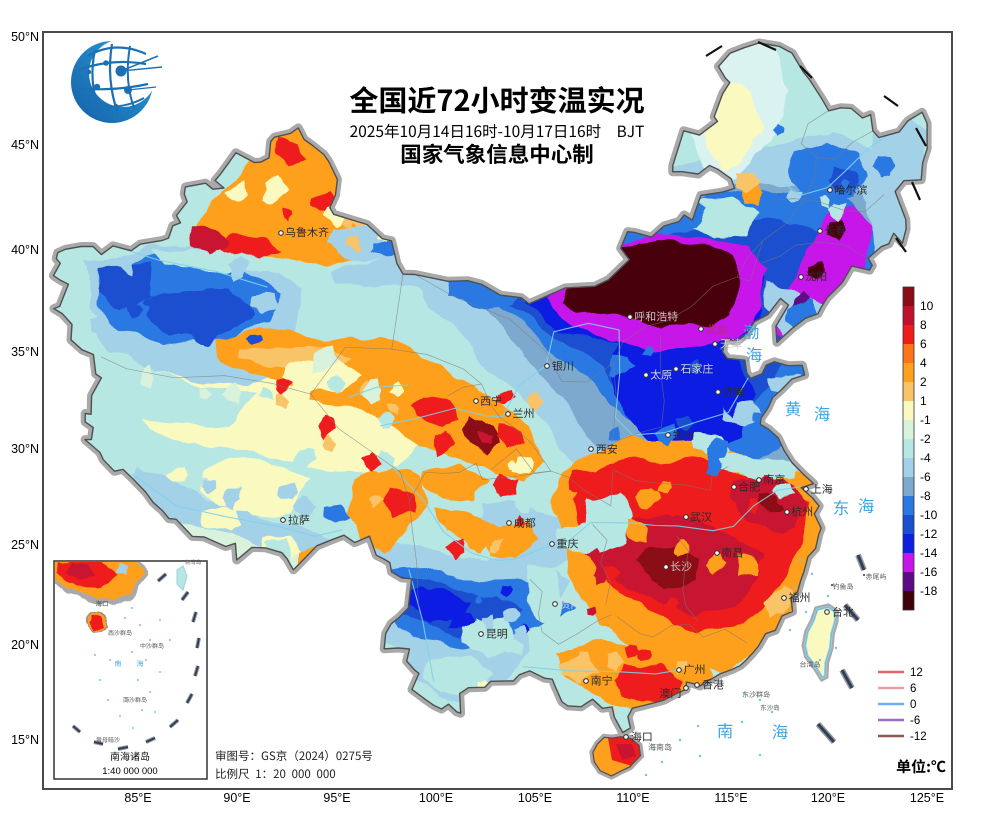  What do you see at coordinates (927, 798) in the screenshot?
I see `svg-text: 125°E` at bounding box center [927, 798].